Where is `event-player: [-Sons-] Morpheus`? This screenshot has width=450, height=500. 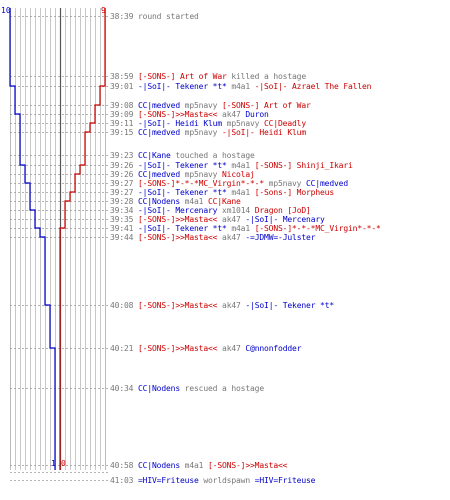 event-player: [-Sons-] Morpheus is located at coordinates (294, 192).